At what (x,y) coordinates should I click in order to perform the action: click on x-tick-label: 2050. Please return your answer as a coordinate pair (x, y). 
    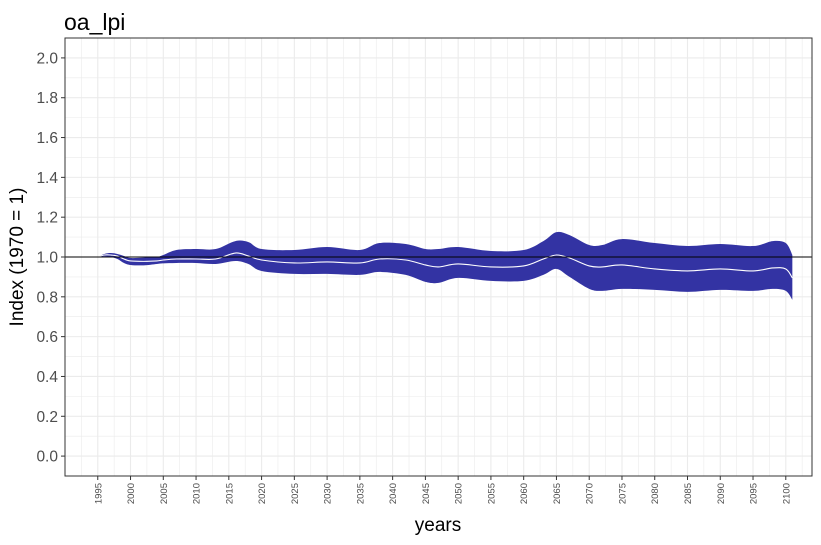
    Looking at the image, I should click on (459, 493).